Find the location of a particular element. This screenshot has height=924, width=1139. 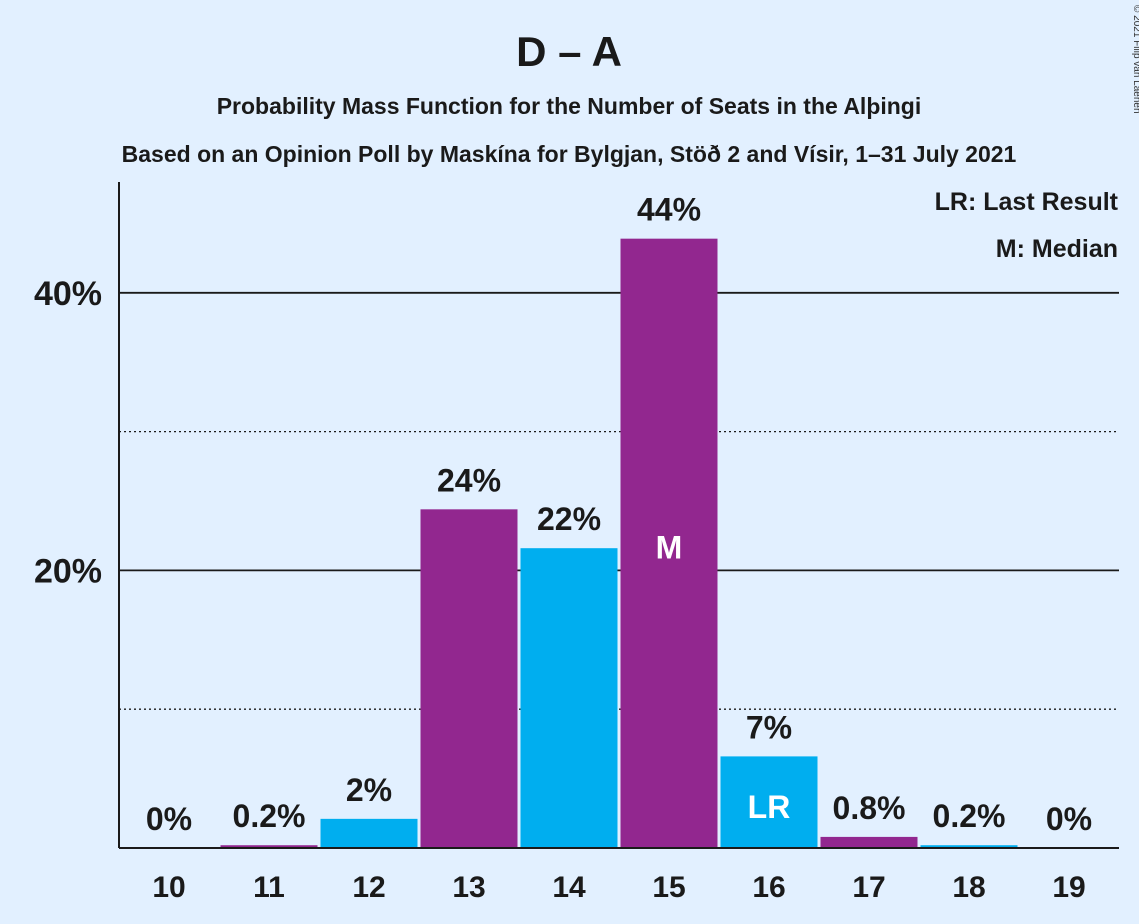

x-tick-label: 19 is located at coordinates (1068, 887).